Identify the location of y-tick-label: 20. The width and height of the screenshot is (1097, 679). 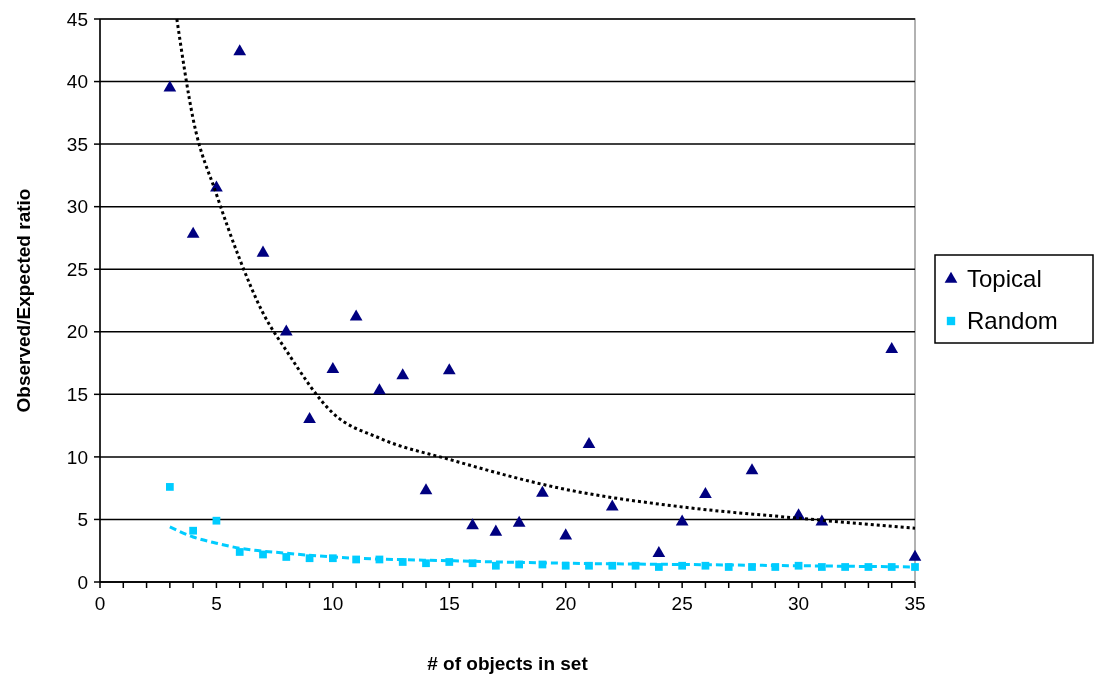
(77, 332).